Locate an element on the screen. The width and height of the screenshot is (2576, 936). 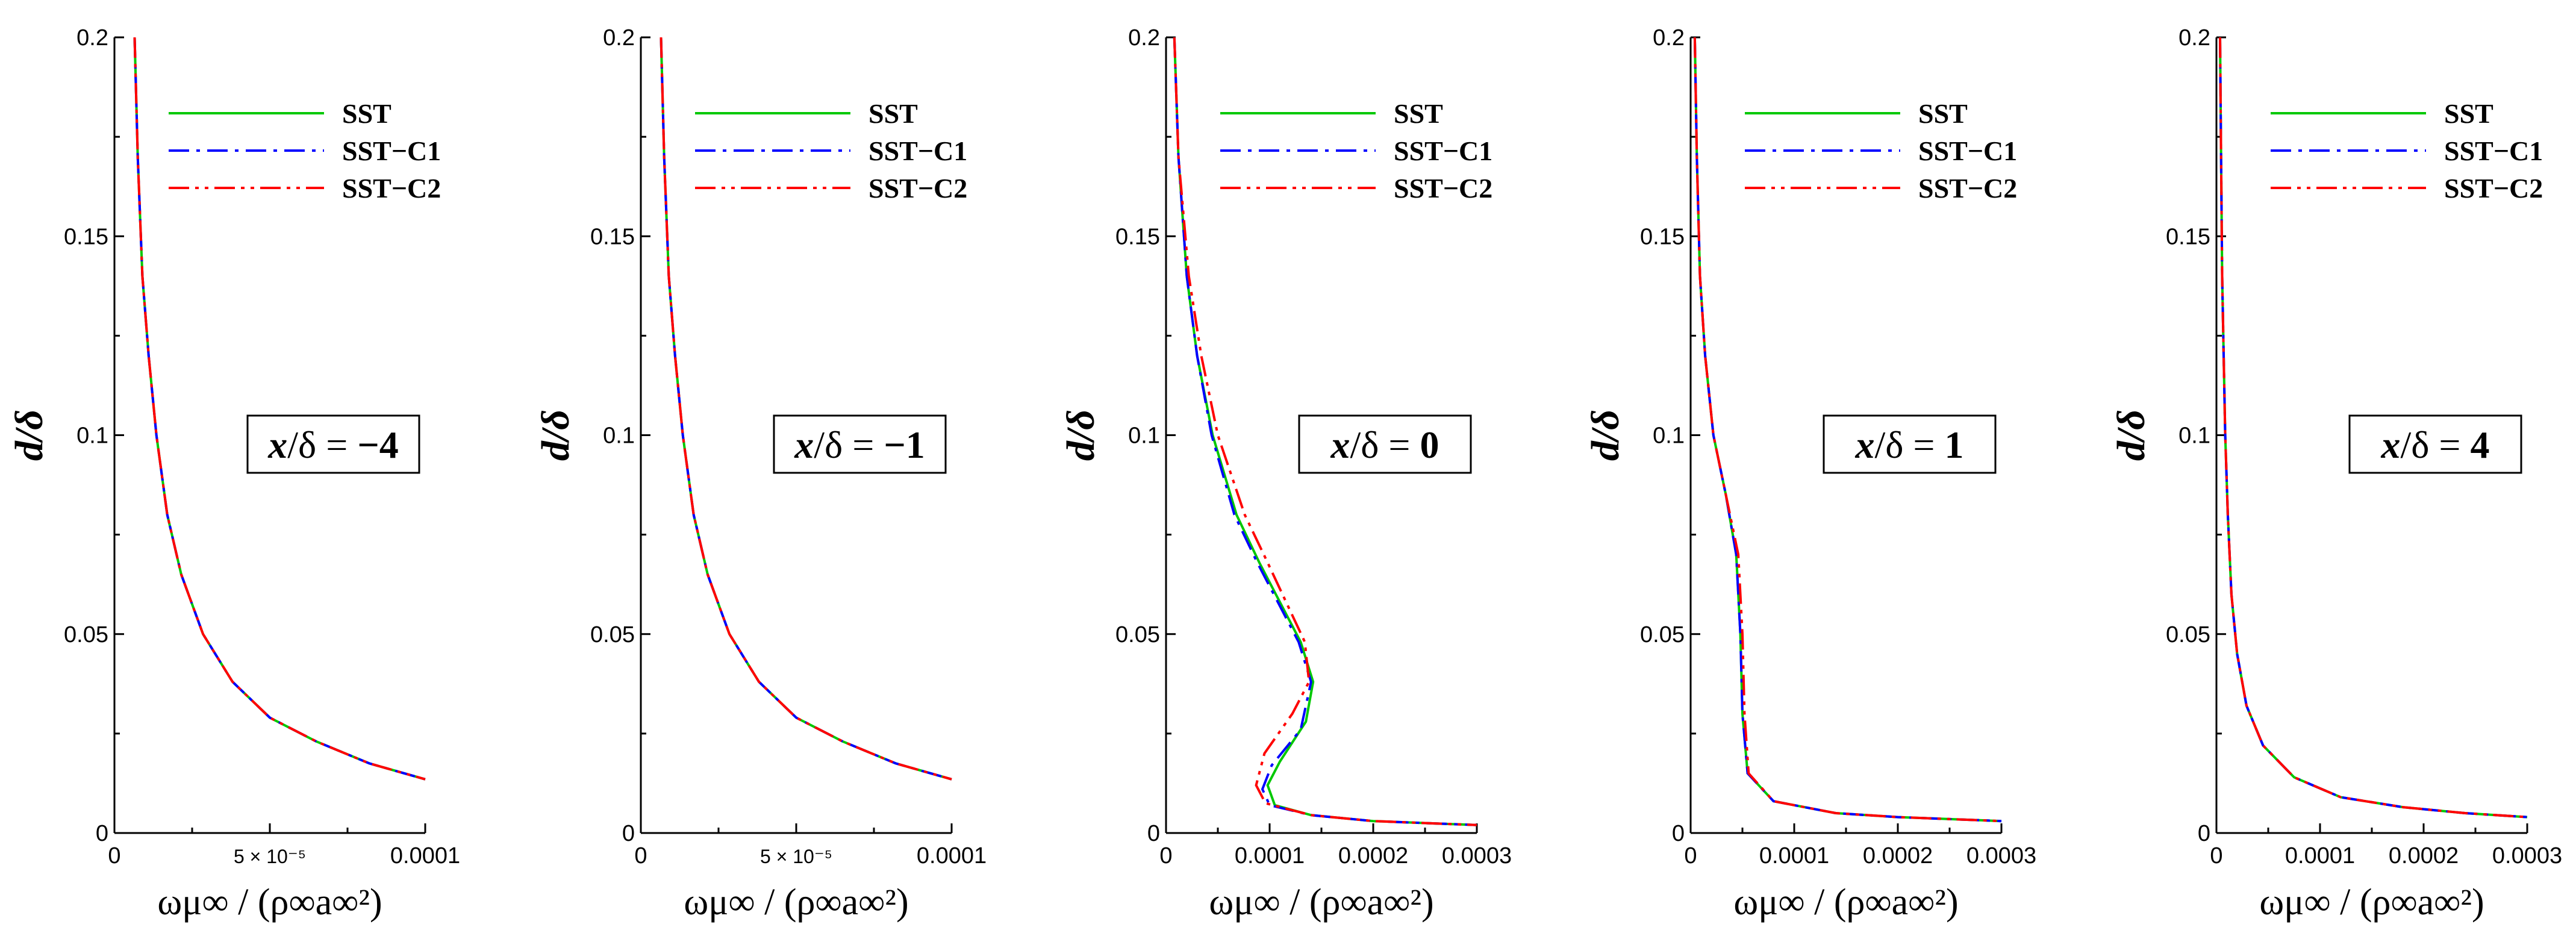
annotation-text: x/δ = 1 is located at coordinates (1908, 444).